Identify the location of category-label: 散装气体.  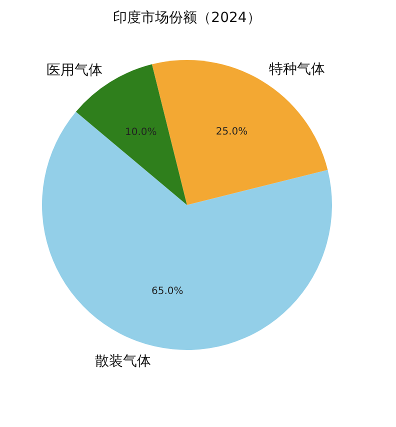
(123, 361).